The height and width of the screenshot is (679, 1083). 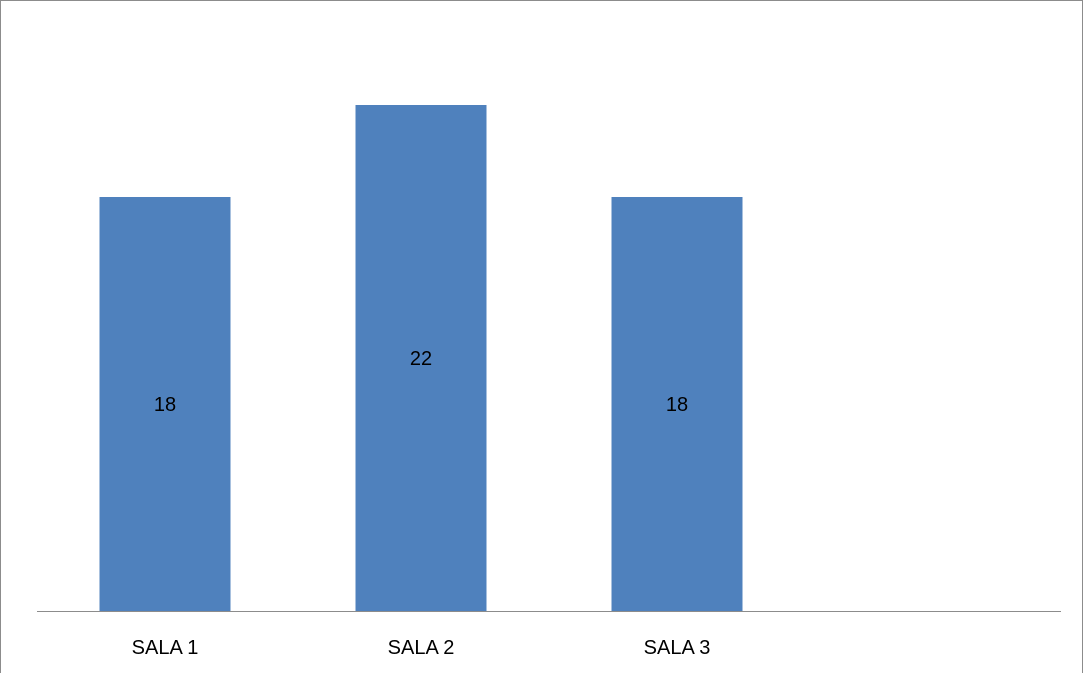 I want to click on data-label-1: 18, so click(x=165, y=405).